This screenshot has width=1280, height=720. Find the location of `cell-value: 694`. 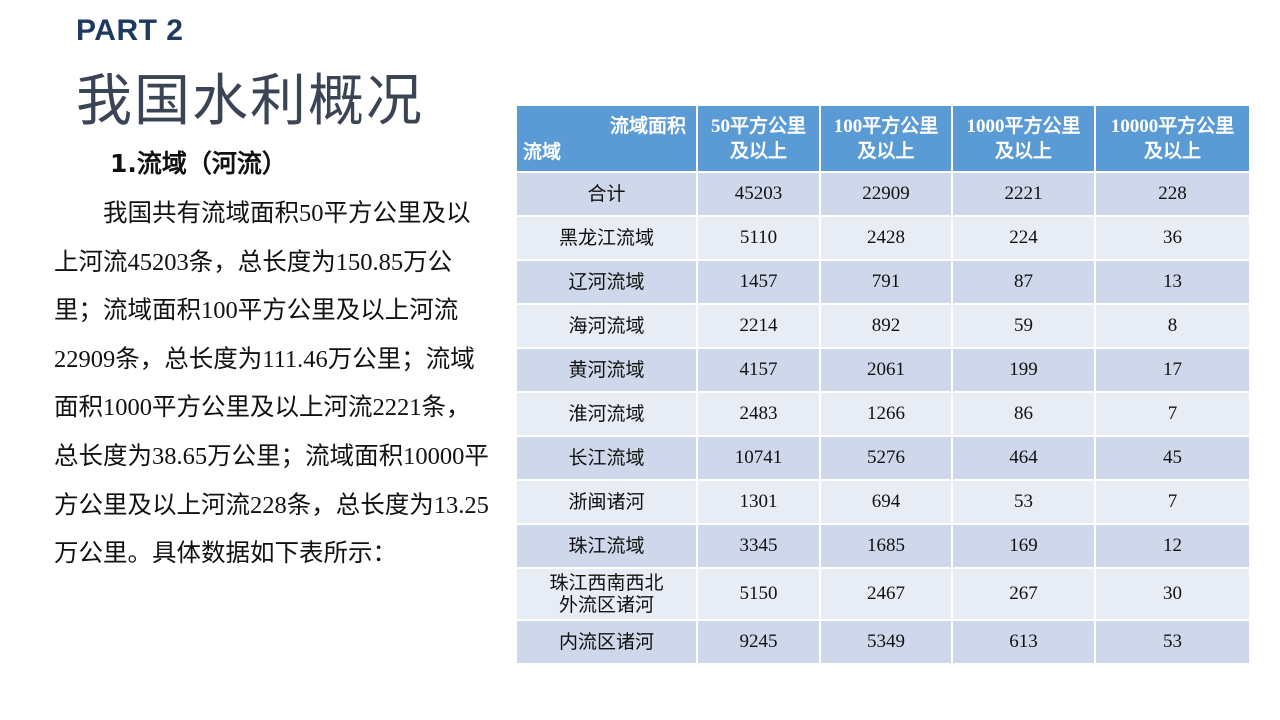

cell-value: 694 is located at coordinates (886, 502).